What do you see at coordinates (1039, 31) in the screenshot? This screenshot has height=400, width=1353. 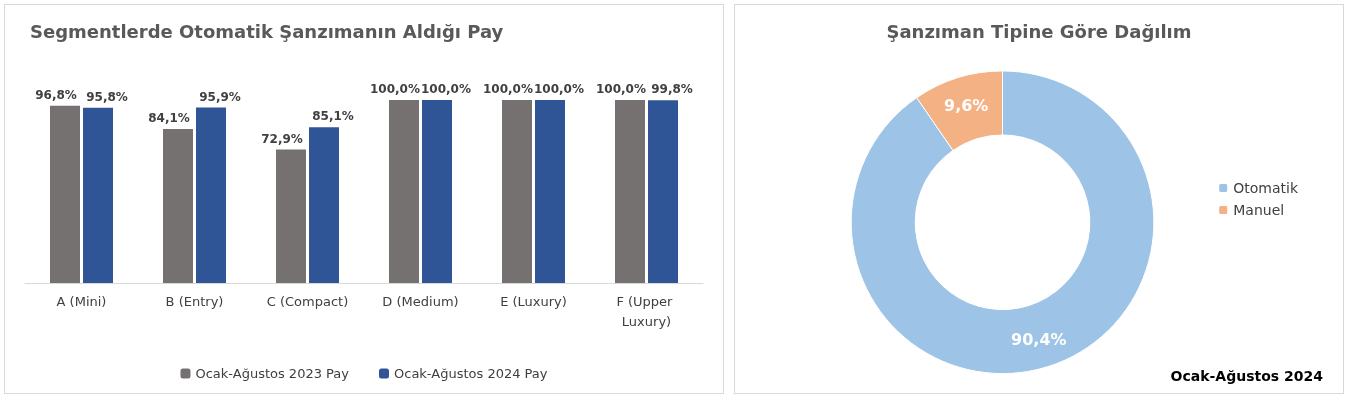 I see `chart-title: Şanzıman Tipine Göre Dağılım` at bounding box center [1039, 31].